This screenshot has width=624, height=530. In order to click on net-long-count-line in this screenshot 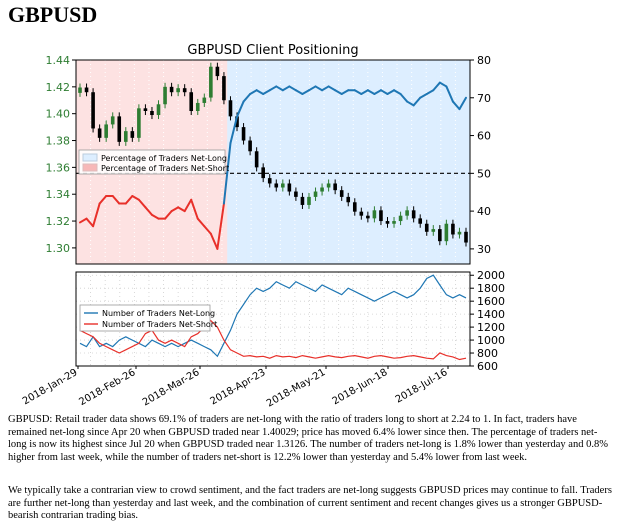, I will do `click(273, 316)`.